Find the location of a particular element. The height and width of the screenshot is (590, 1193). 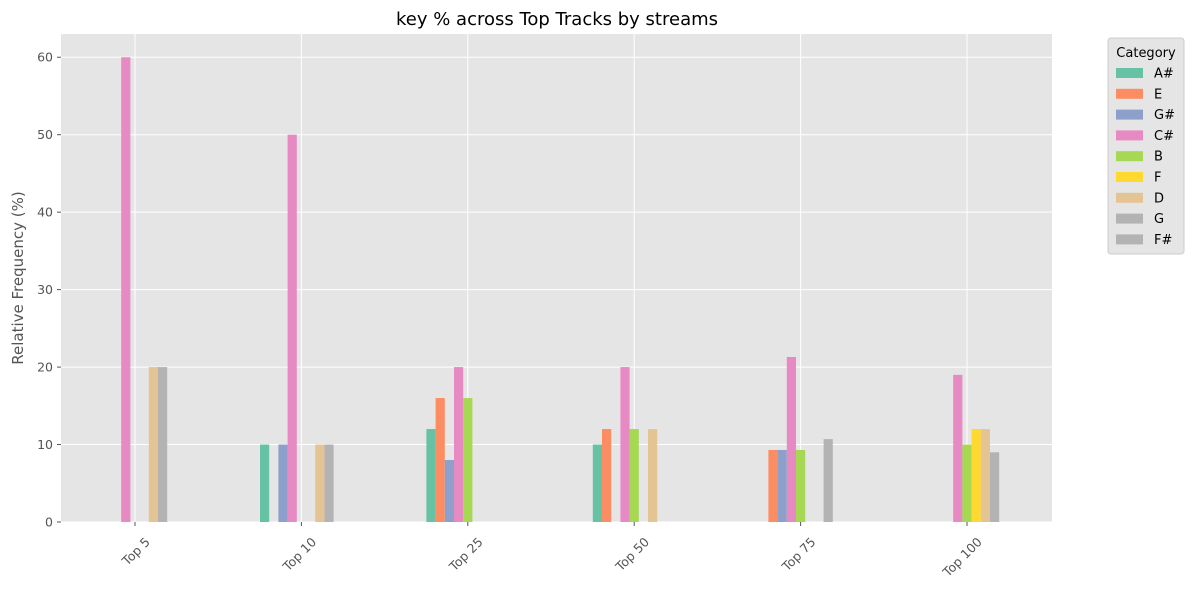

y-tick-label: 20 is located at coordinates (45, 367).